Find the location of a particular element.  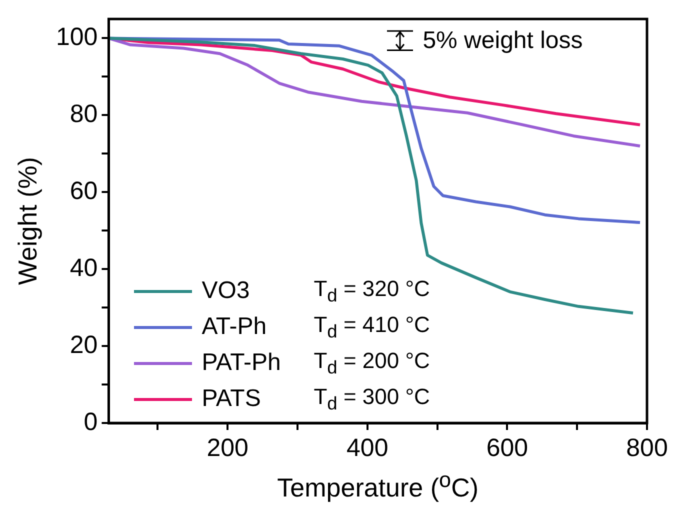

x-tick-label: 600 is located at coordinates (507, 448).